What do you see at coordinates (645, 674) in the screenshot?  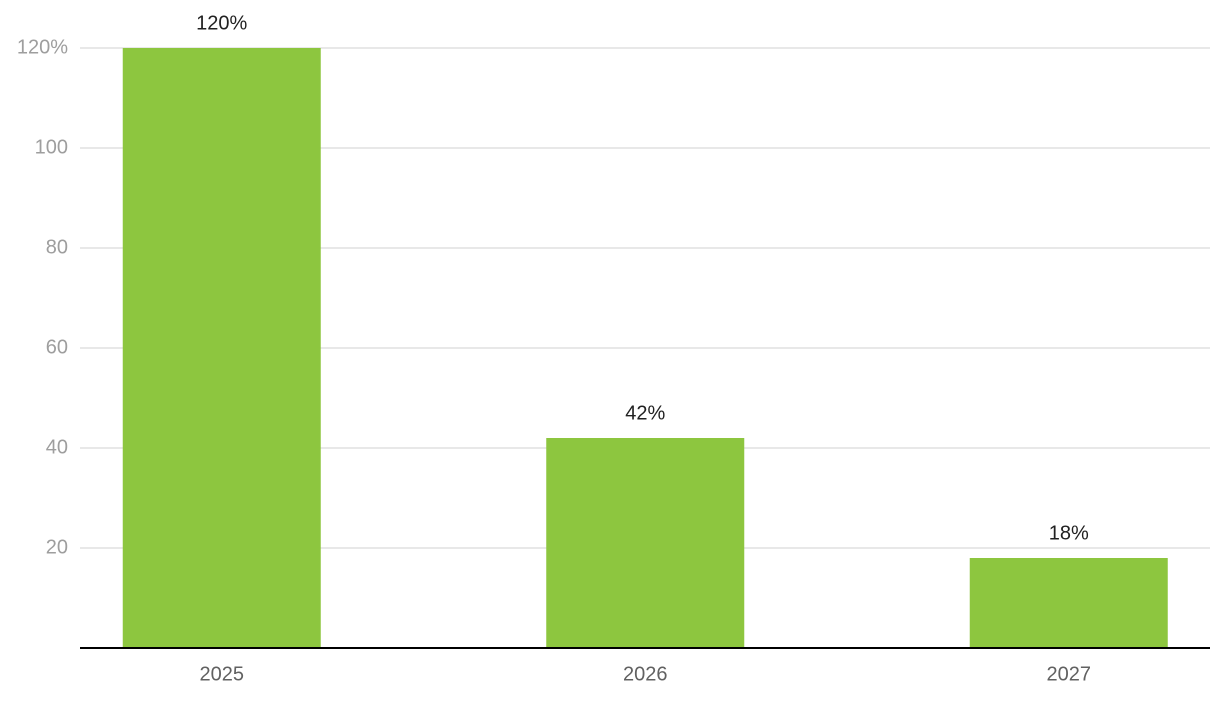 I see `x-tick-label: 2026` at bounding box center [645, 674].